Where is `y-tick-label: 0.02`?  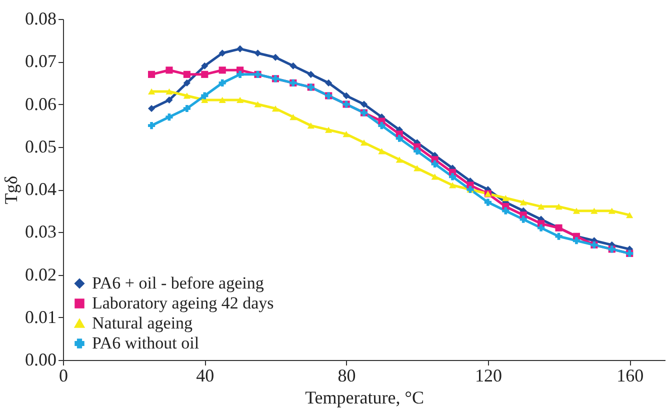 y-tick-label: 0.02 is located at coordinates (40, 274).